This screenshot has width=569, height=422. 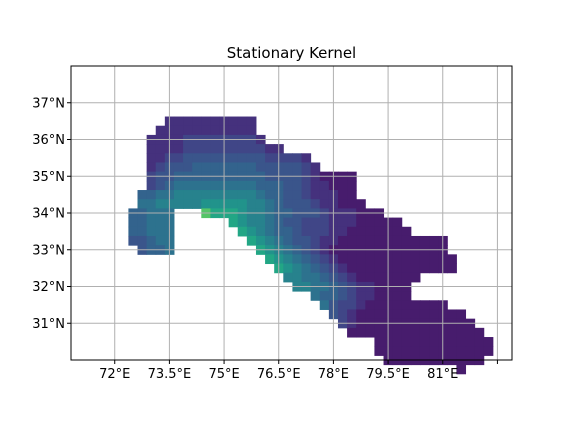 What do you see at coordinates (48, 140) in the screenshot?
I see `y-tick-label: 36°N` at bounding box center [48, 140].